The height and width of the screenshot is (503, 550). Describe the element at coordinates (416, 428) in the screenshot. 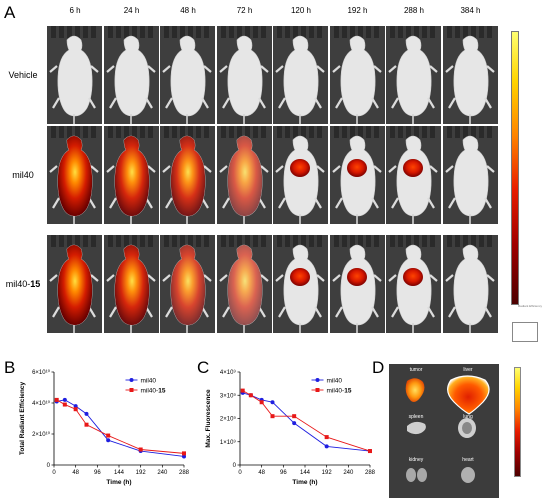

I see `spleen-organ` at that location.